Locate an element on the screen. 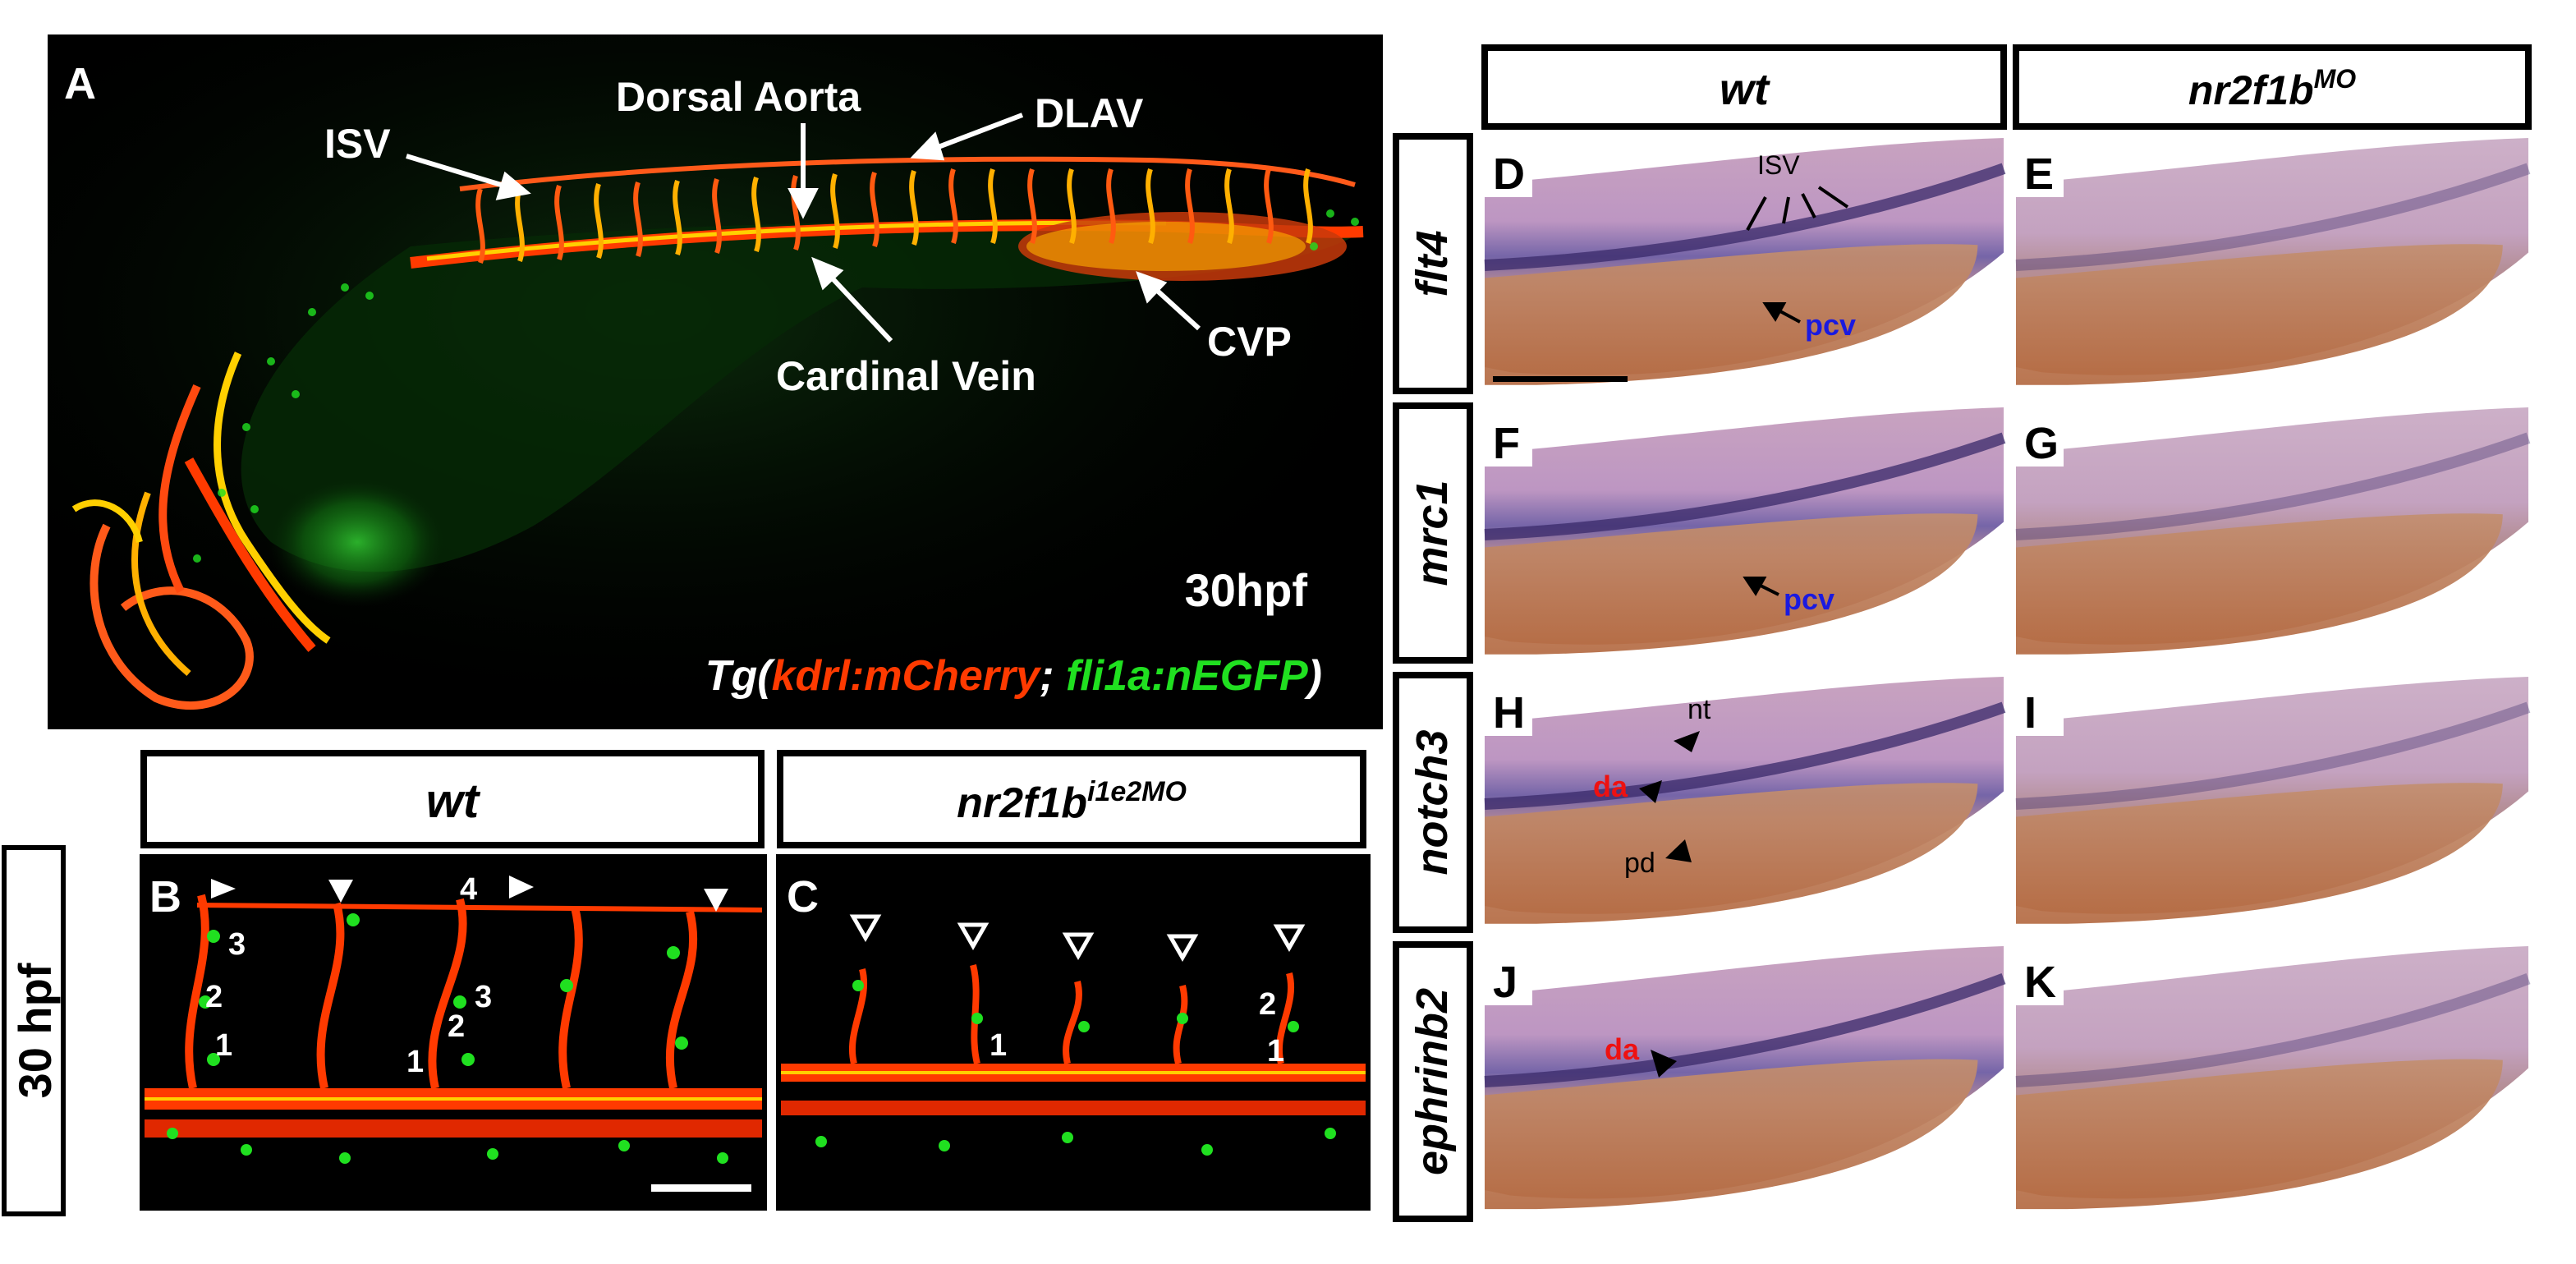 Image resolution: width=2576 pixels, height=1264 pixels. panel-a-arrows is located at coordinates (803, 228).